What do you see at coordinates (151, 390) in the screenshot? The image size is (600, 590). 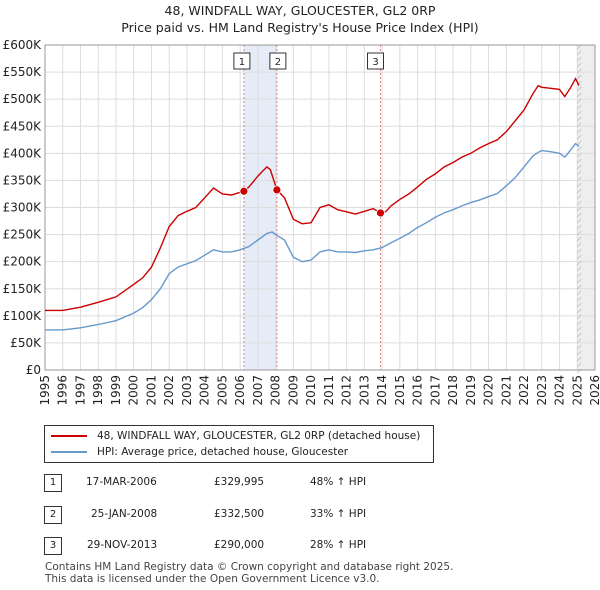 I see `x-tick-label: 2001` at bounding box center [151, 390].